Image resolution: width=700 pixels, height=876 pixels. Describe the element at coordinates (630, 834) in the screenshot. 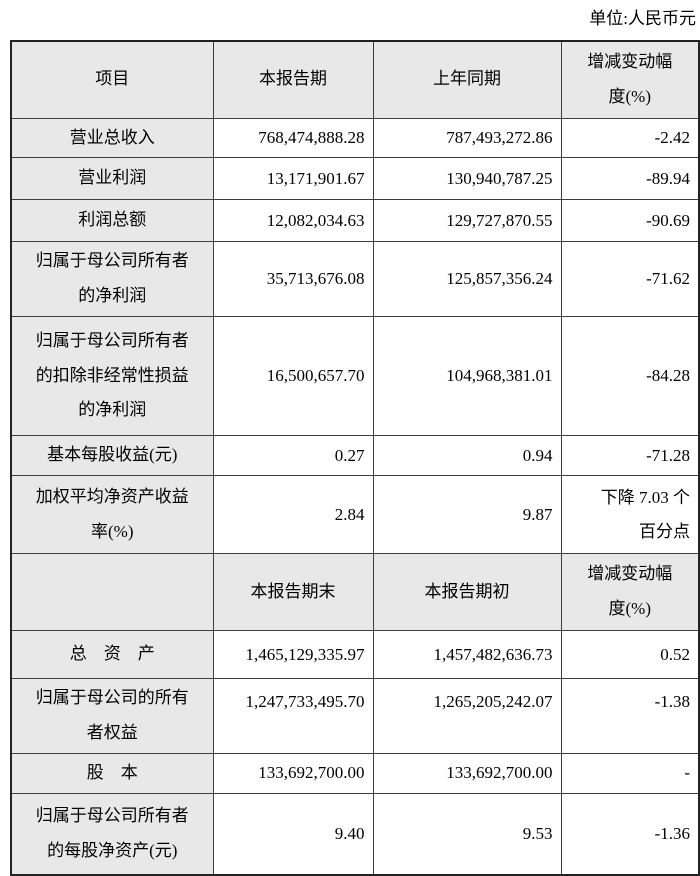

I see `value-change: -1.36` at that location.